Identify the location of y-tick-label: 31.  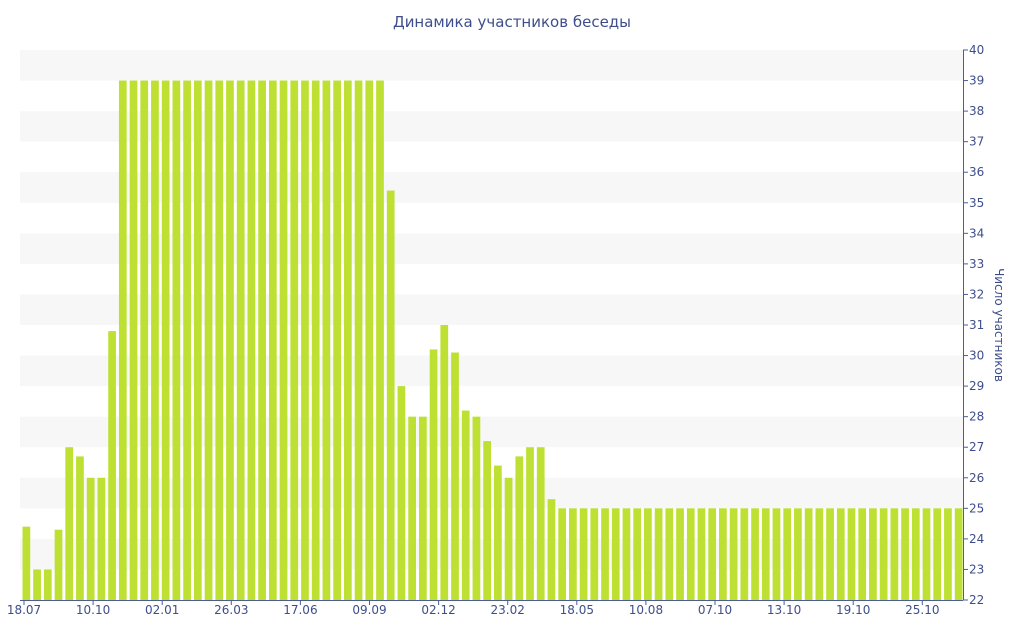
(976, 325).